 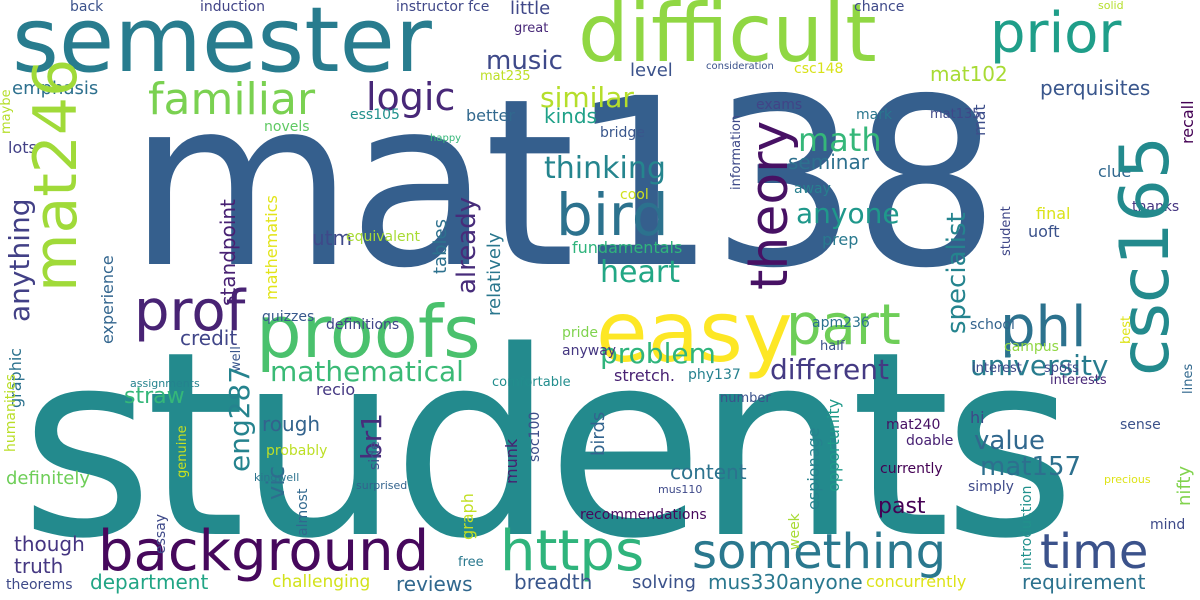 I want to click on word-seminar: cool, so click(x=634, y=195).